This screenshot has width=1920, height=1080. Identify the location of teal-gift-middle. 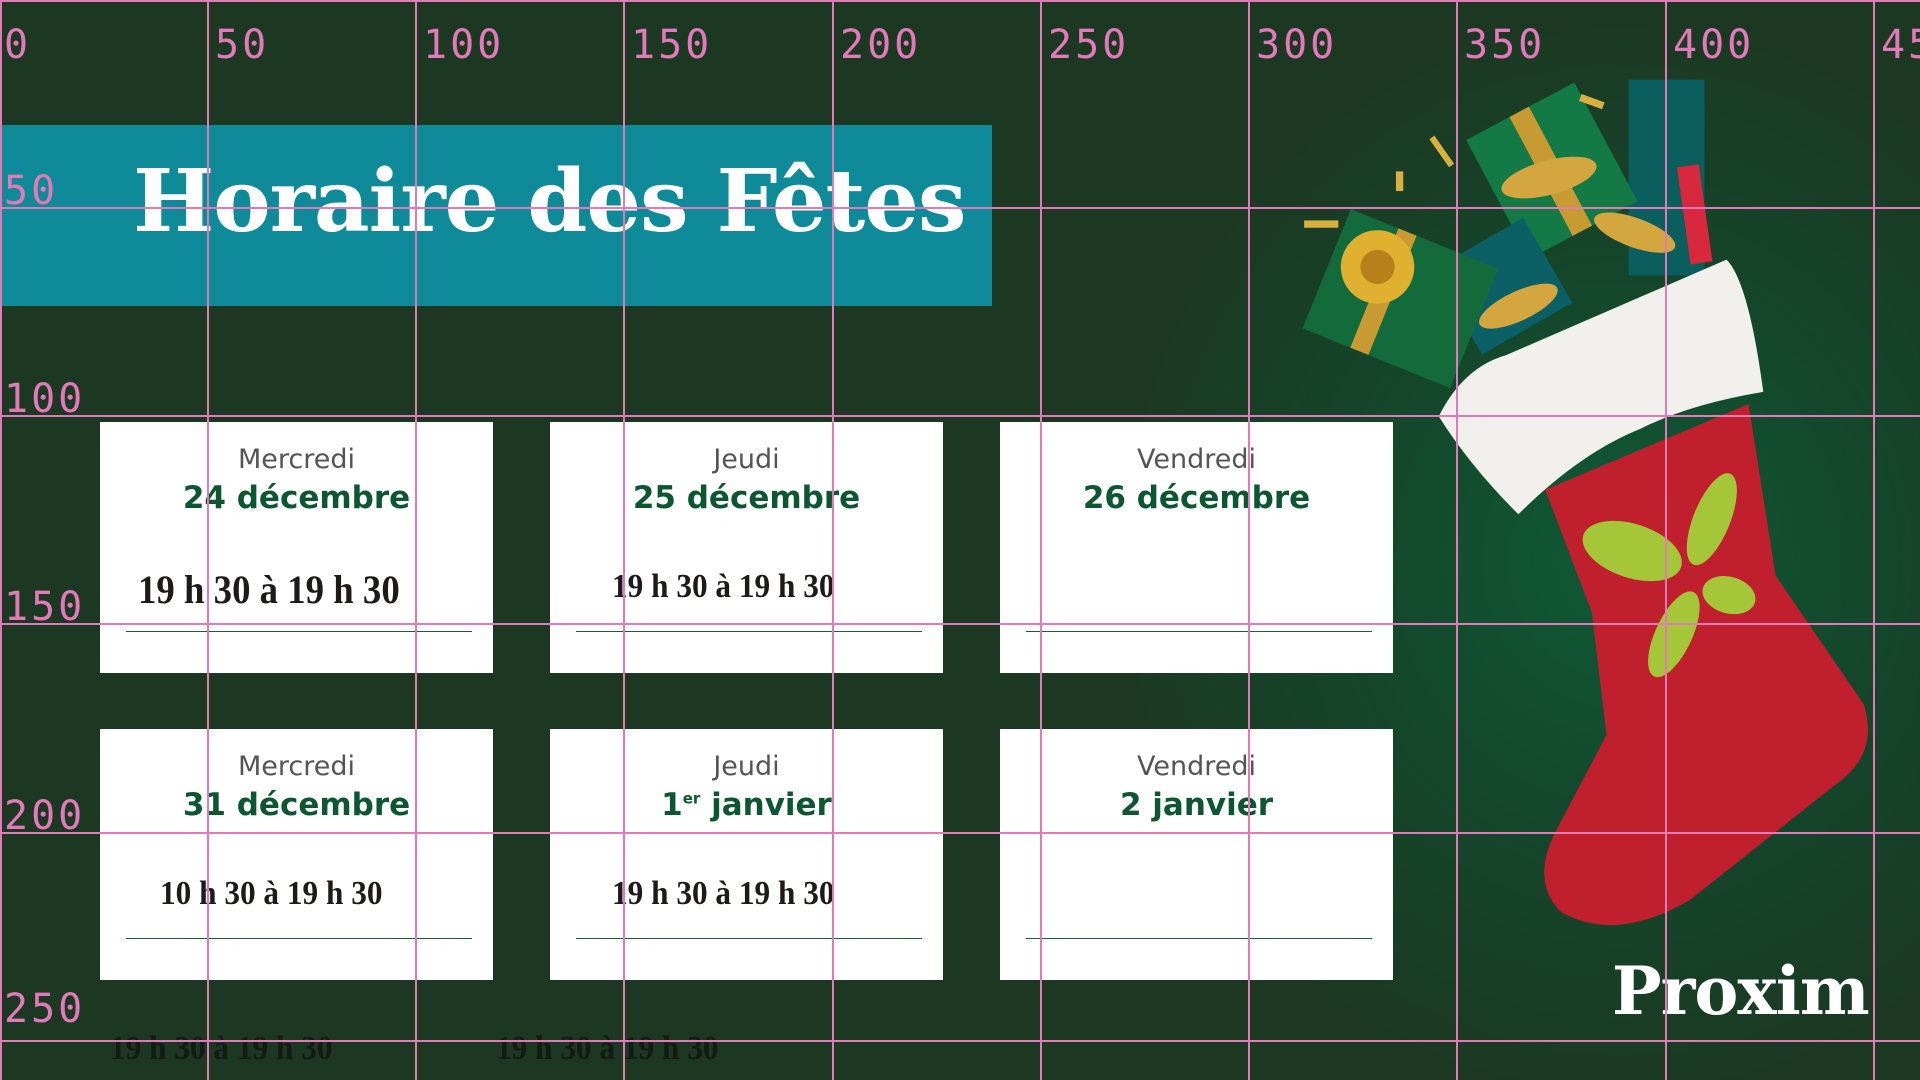
(1503, 286).